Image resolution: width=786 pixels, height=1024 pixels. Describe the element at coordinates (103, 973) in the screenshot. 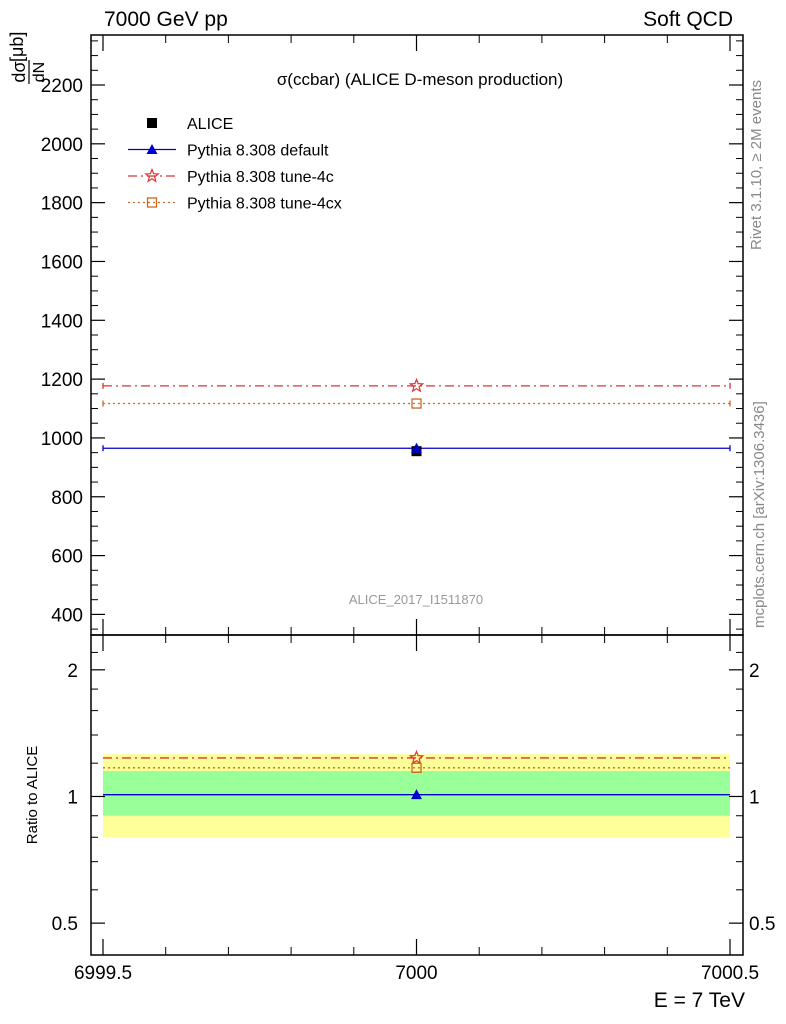

I see `x-tick-label-0: 6999.5` at that location.